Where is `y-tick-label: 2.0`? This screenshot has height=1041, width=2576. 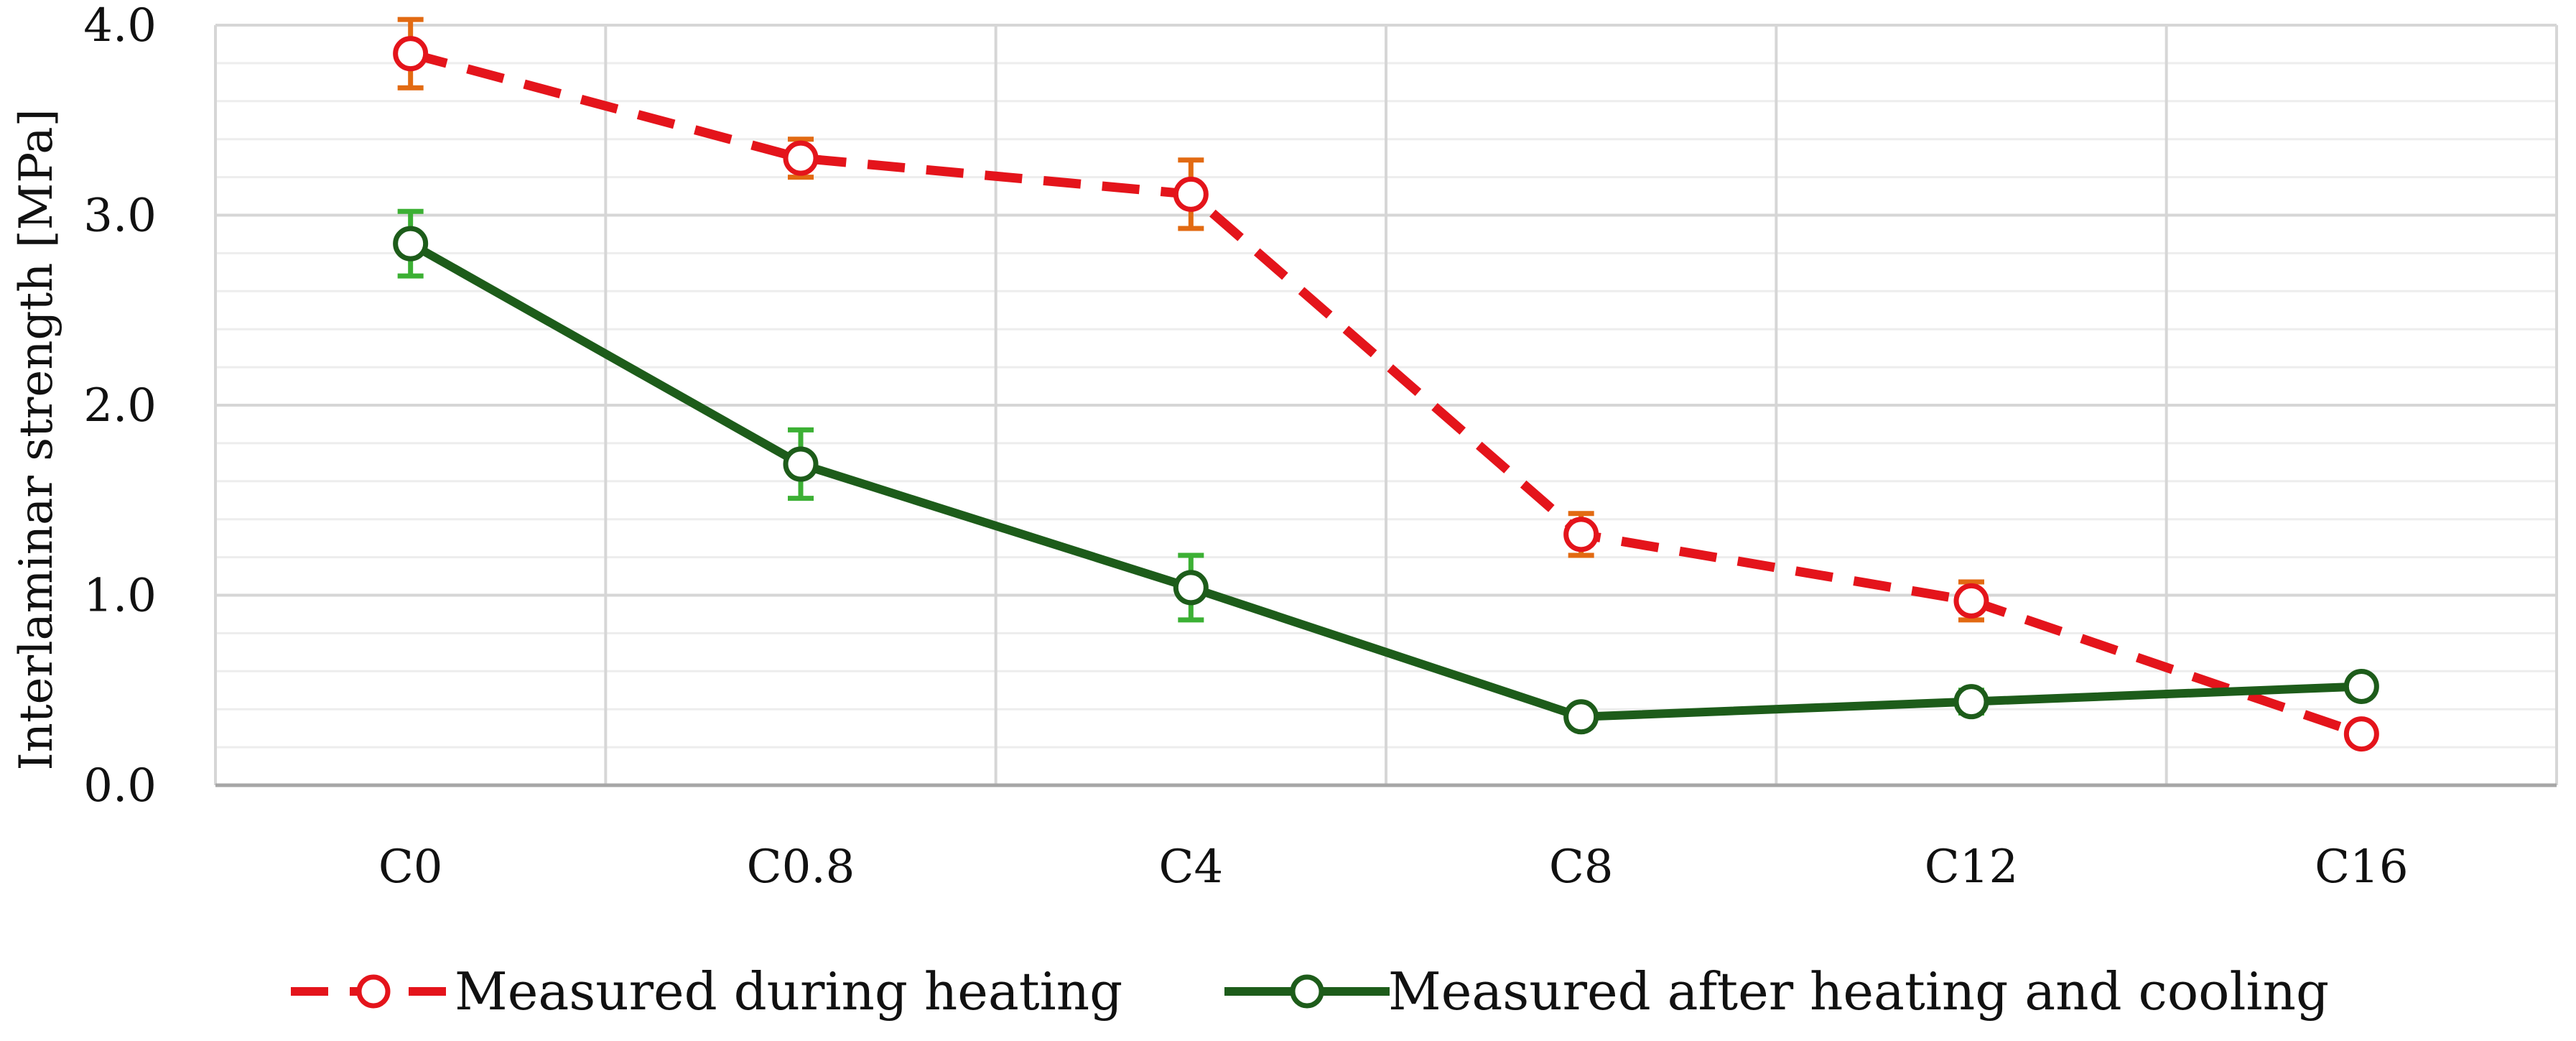 y-tick-label: 2.0 is located at coordinates (120, 405).